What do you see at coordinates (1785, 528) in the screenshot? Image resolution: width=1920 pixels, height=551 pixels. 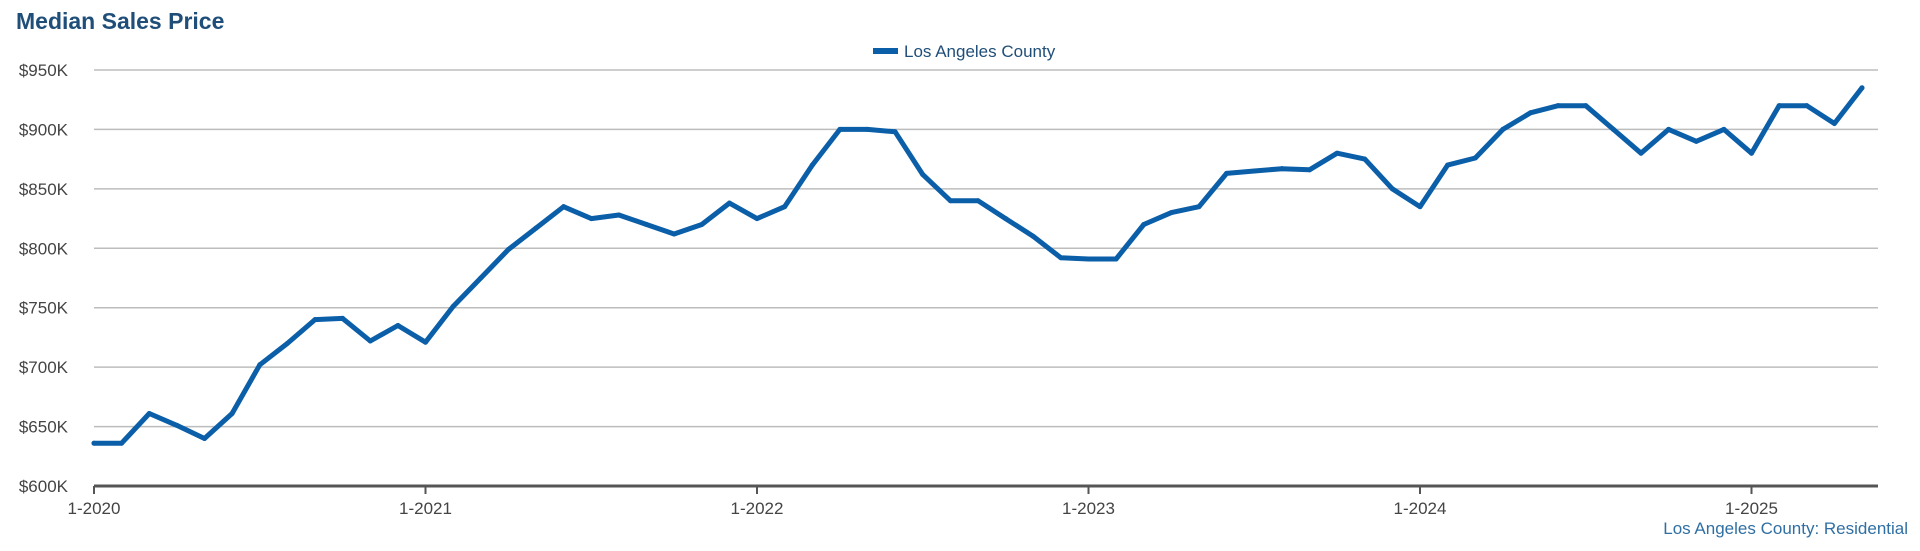 I see `source-footnote: Los Angeles County: Residential` at bounding box center [1785, 528].